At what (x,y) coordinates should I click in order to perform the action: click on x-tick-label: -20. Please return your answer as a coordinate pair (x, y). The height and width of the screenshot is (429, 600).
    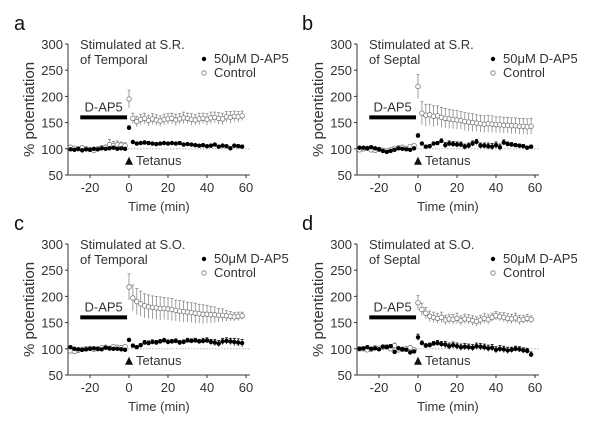
    Looking at the image, I should click on (379, 187).